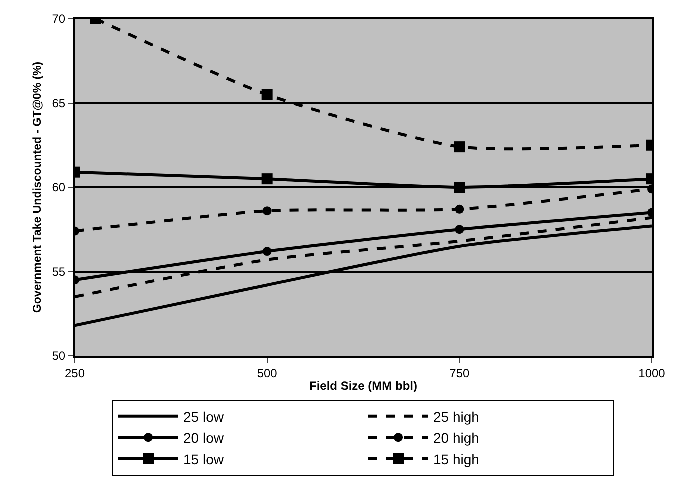 The image size is (682, 488). What do you see at coordinates (59, 187) in the screenshot?
I see `y-tick-label: 60` at bounding box center [59, 187].